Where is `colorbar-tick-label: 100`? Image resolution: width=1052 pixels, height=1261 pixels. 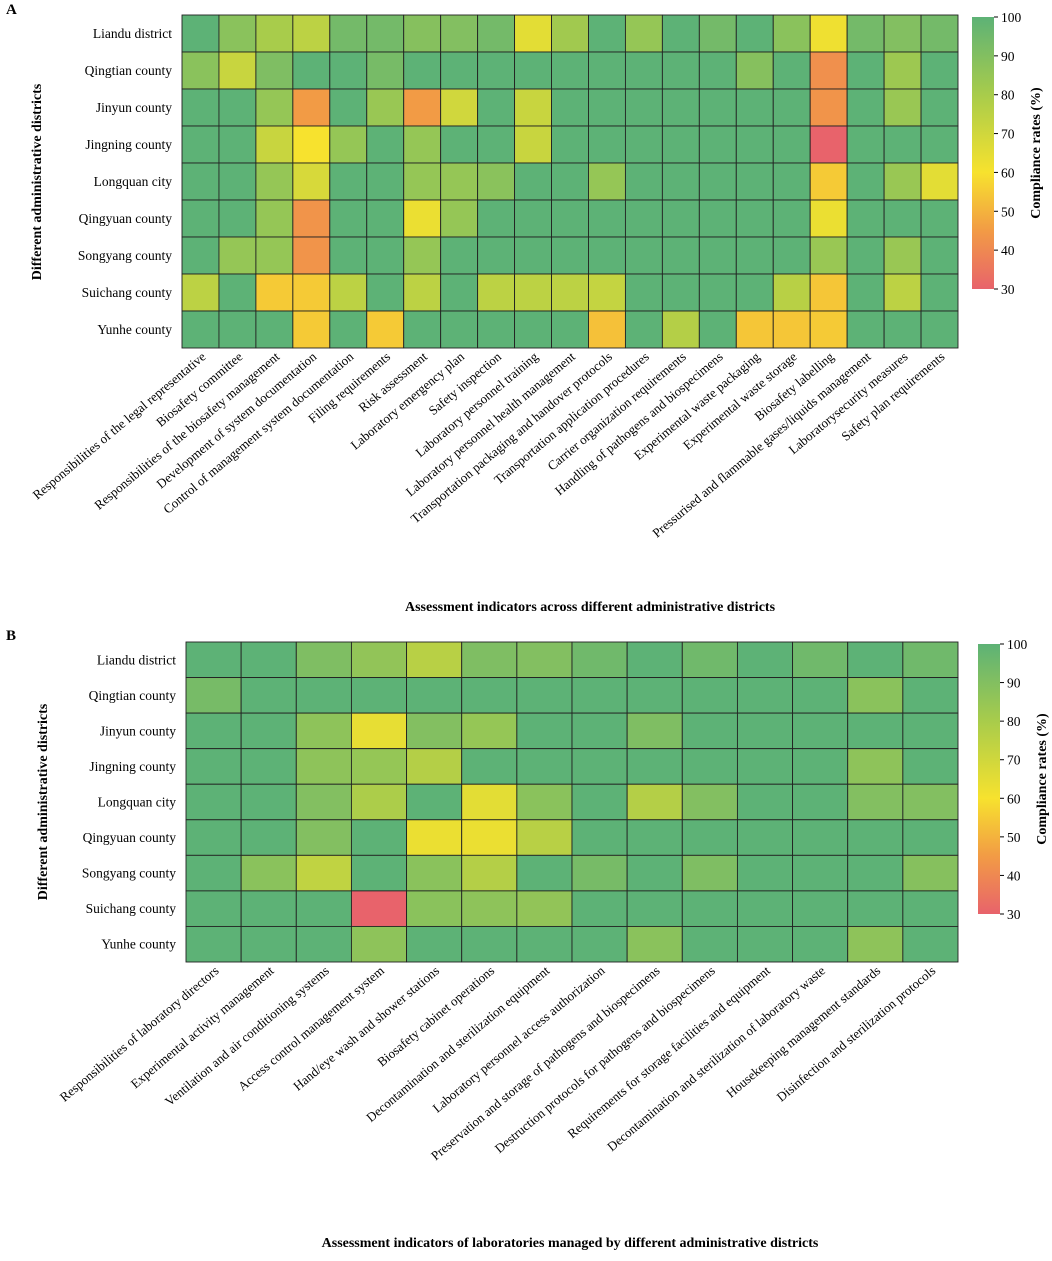
colorbar-tick-label: 100 is located at coordinates (1017, 644).